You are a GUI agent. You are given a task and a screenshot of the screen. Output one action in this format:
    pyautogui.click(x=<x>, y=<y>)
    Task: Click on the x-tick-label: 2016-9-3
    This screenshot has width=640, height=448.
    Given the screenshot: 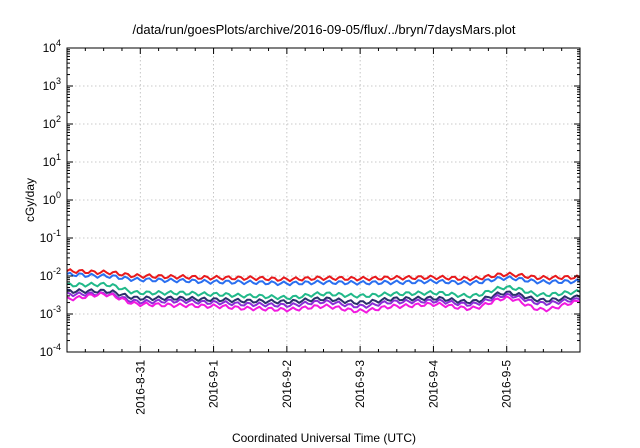 What is the action you would take?
    pyautogui.click(x=360, y=384)
    